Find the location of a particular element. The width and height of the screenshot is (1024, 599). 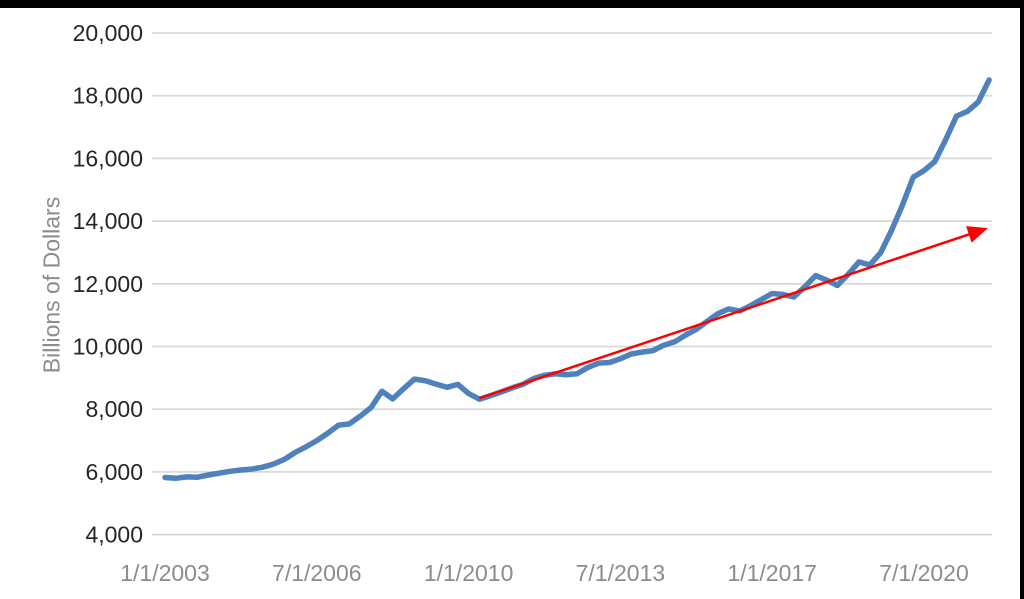

y-tick-label: 4,000 is located at coordinates (114, 535).